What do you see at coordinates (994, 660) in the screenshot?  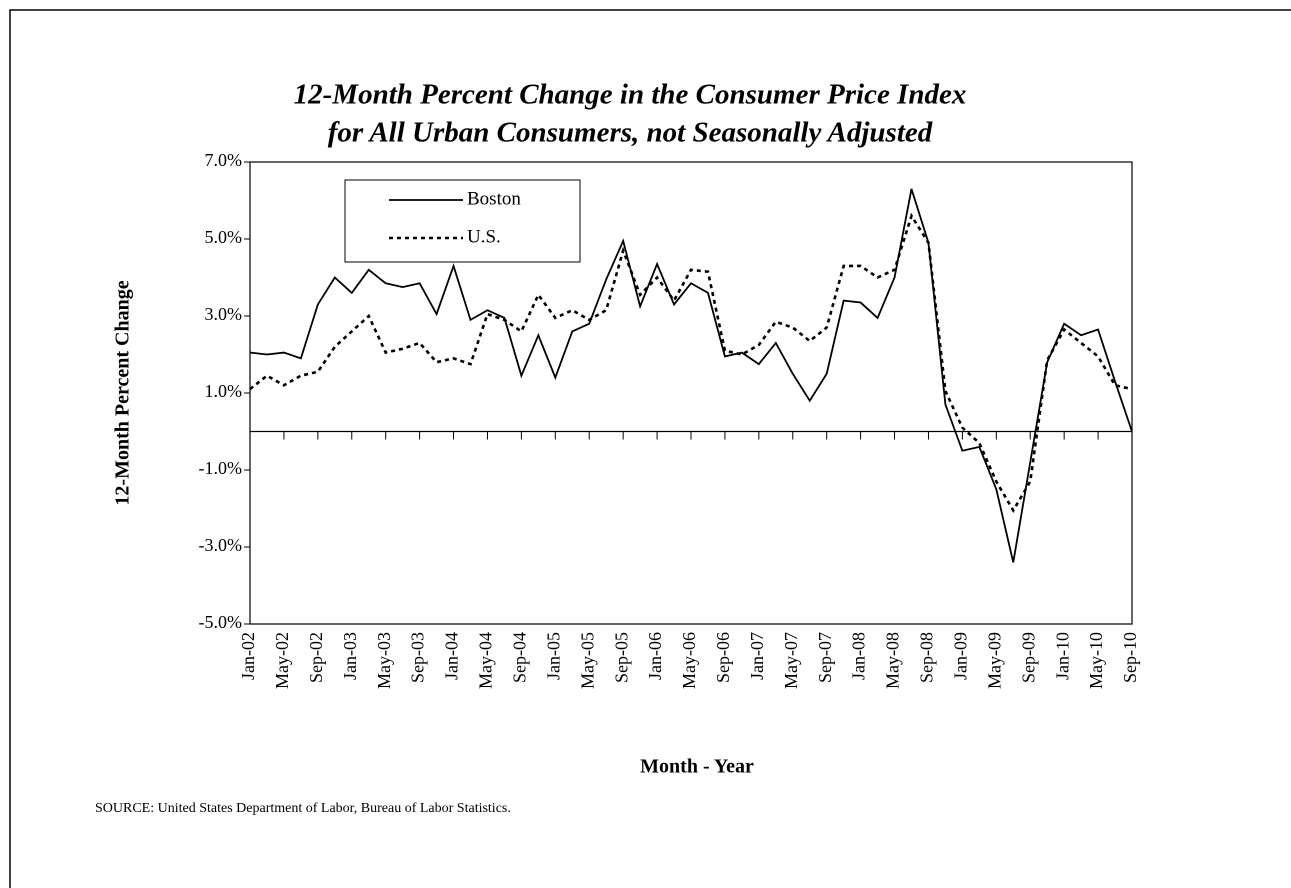 I see `x-tick-label: May-09` at bounding box center [994, 660].